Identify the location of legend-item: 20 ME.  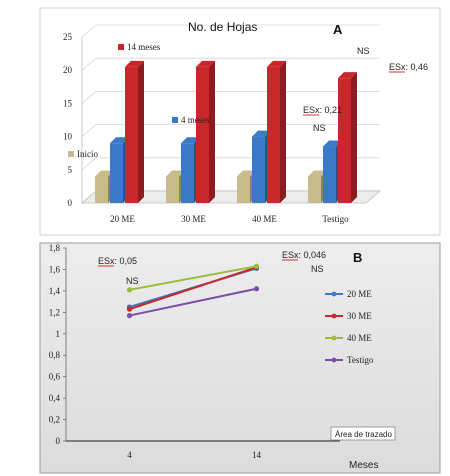
(348, 294).